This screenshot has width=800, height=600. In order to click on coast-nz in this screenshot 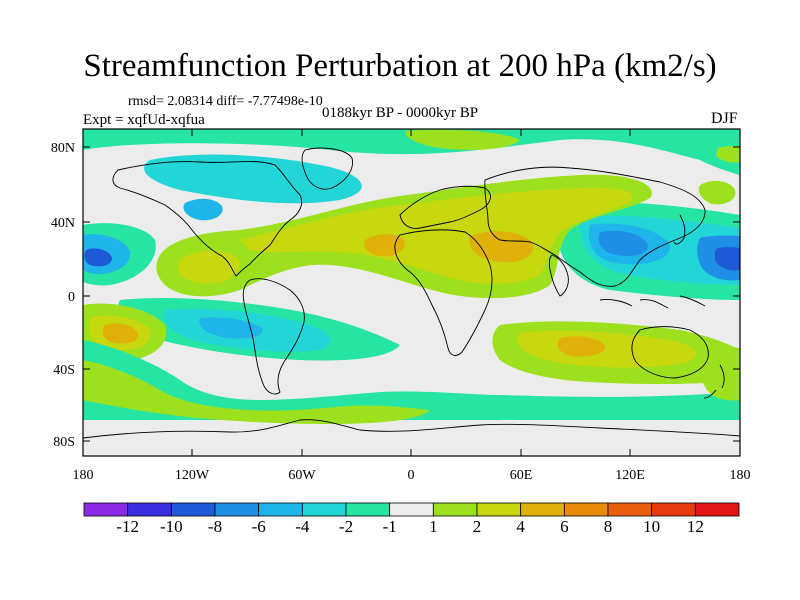, I will do `click(714, 381)`.